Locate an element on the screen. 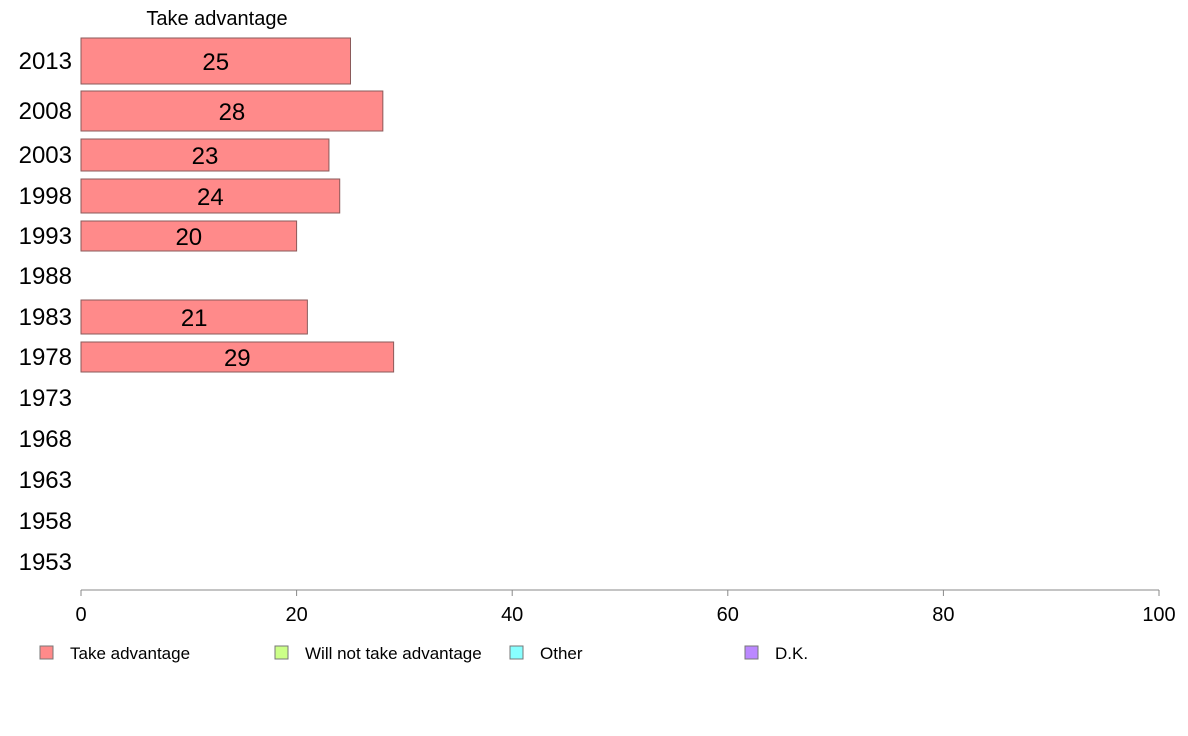  x-axis: 0 20 40 60 80 100 is located at coordinates (625, 607).